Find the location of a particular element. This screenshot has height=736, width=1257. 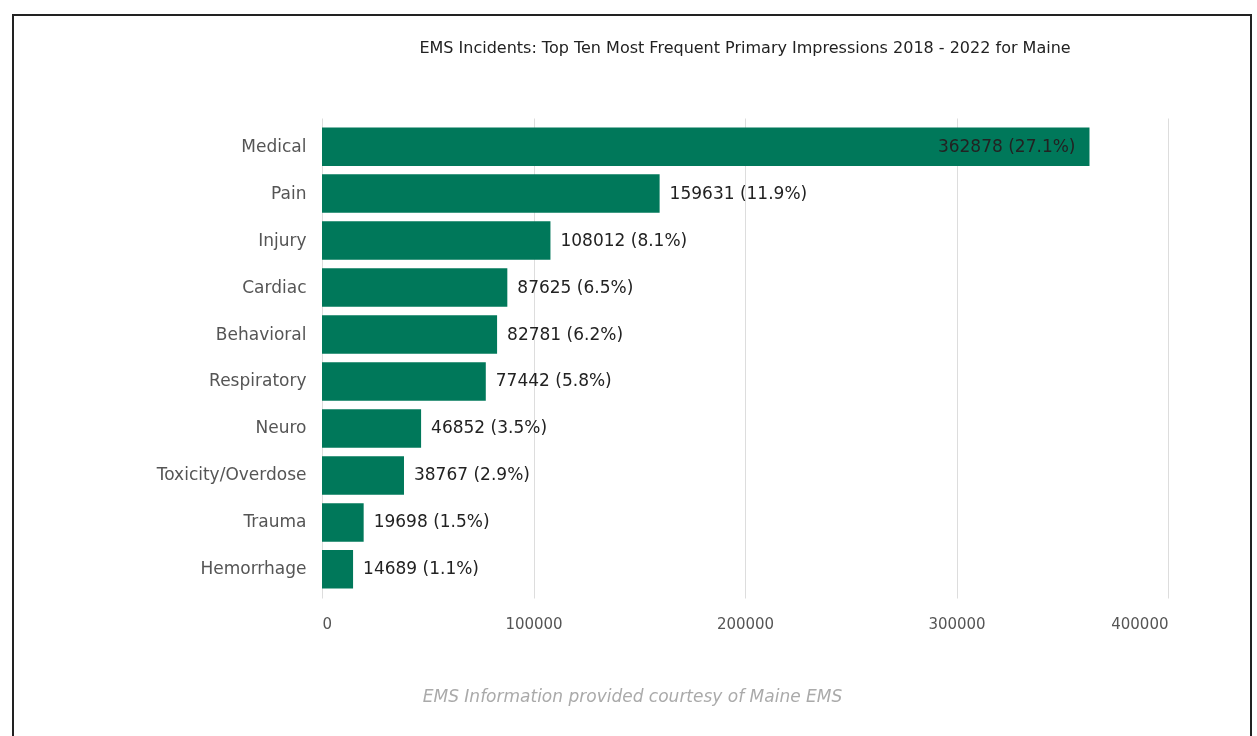

y-tick-label: Respiratory is located at coordinates (258, 380).